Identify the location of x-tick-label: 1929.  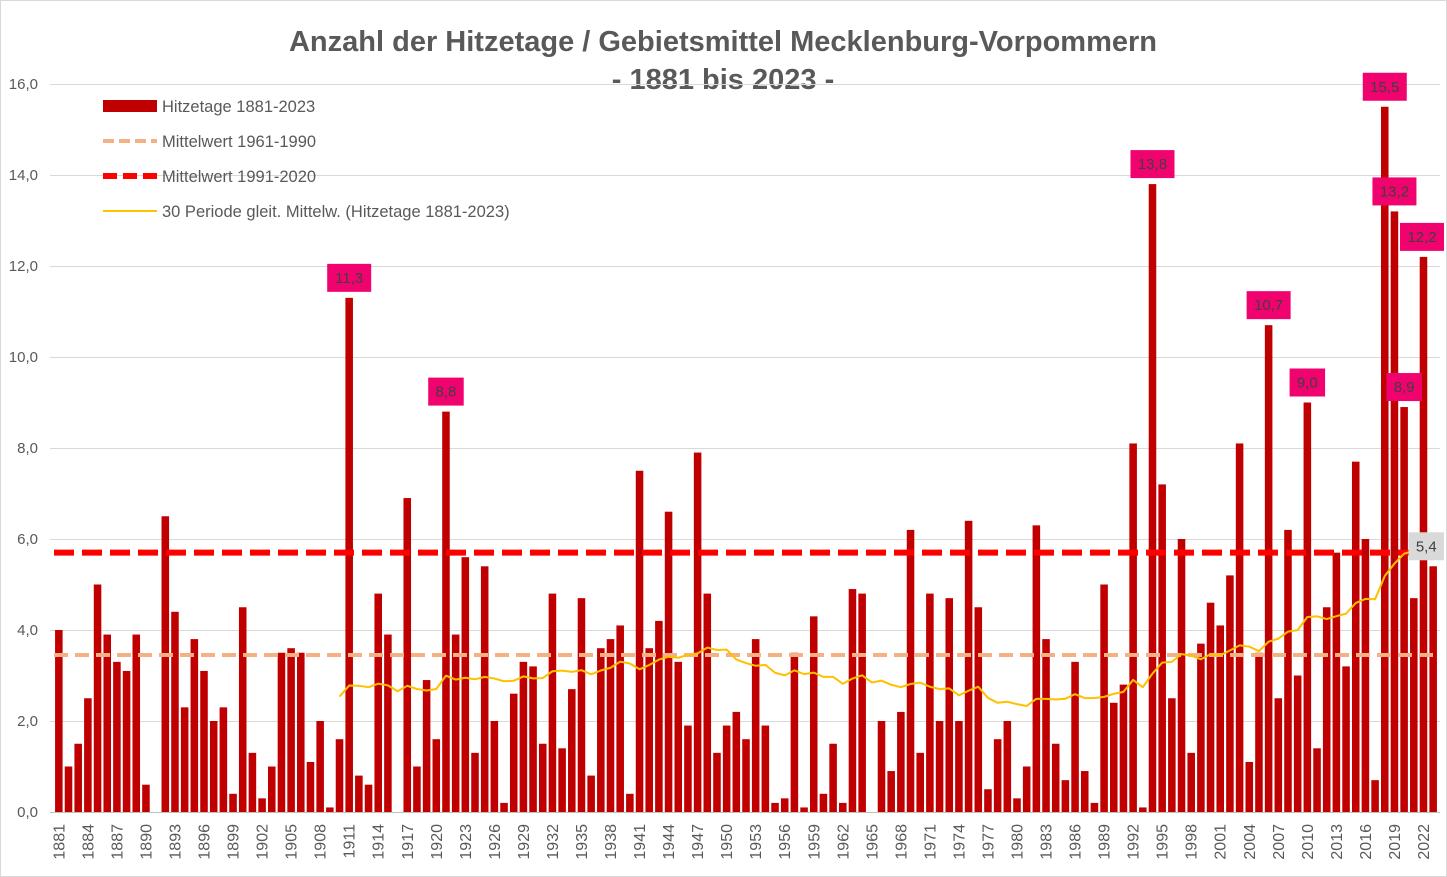
(524, 842).